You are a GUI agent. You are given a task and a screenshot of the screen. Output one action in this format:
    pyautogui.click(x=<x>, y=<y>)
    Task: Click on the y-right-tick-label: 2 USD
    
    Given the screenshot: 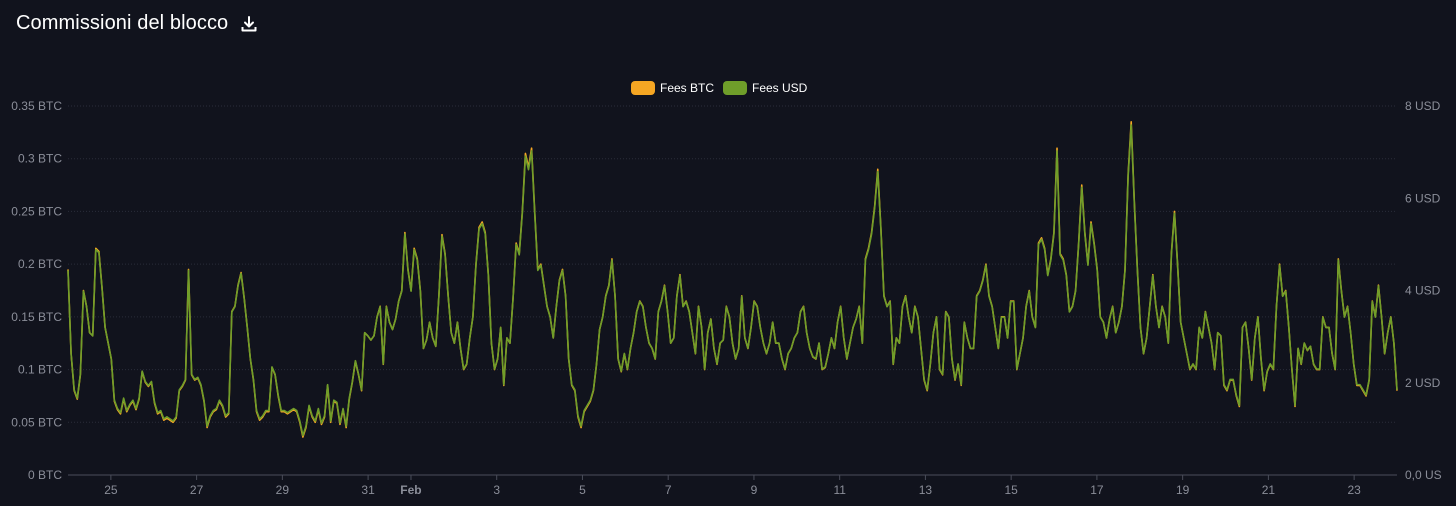 What is the action you would take?
    pyautogui.click(x=1423, y=383)
    